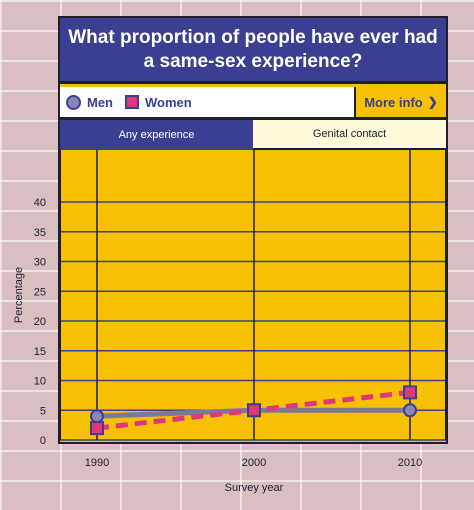 The height and width of the screenshot is (510, 474). What do you see at coordinates (40, 382) in the screenshot?
I see `y-tick-label: 10` at bounding box center [40, 382].